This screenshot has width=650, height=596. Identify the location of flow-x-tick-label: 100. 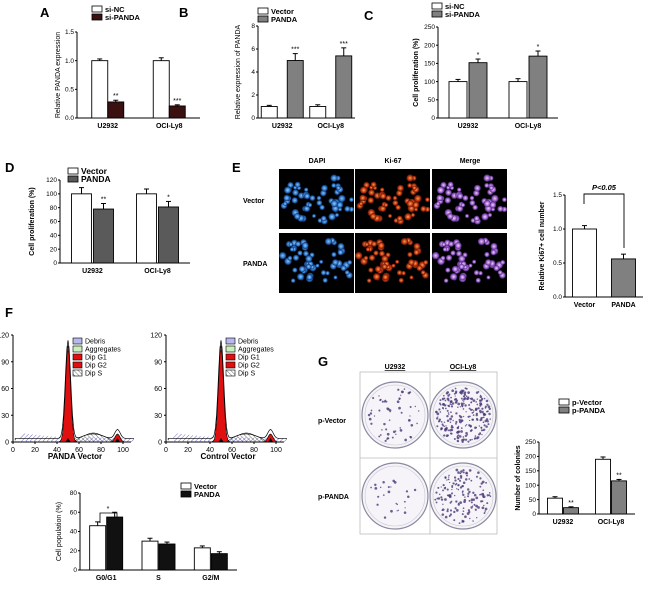
(276, 450).